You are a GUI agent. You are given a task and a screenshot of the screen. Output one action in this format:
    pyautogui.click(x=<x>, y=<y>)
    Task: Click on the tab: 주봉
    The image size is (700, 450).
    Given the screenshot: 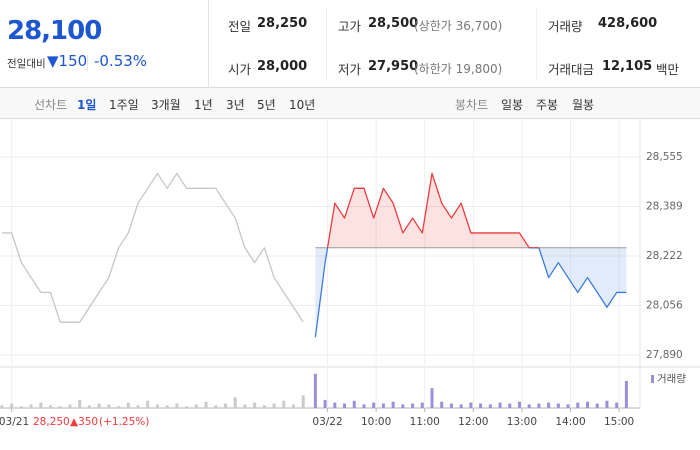 What is the action you would take?
    pyautogui.click(x=547, y=105)
    